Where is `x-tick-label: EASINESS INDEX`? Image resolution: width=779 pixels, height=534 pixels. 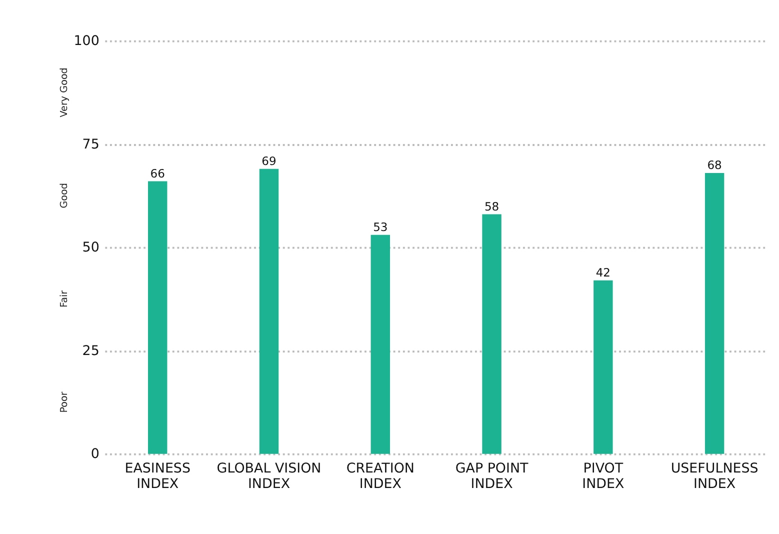 x-tick-label: EASINESS INDEX is located at coordinates (157, 477).